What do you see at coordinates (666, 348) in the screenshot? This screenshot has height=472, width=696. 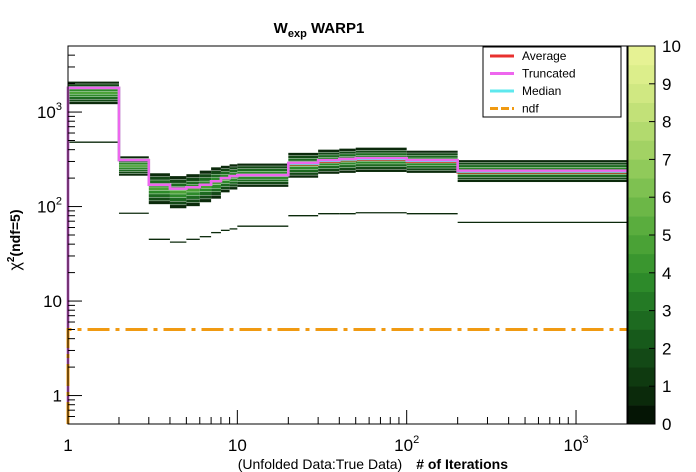 I see `colorbar-label: 2` at bounding box center [666, 348].